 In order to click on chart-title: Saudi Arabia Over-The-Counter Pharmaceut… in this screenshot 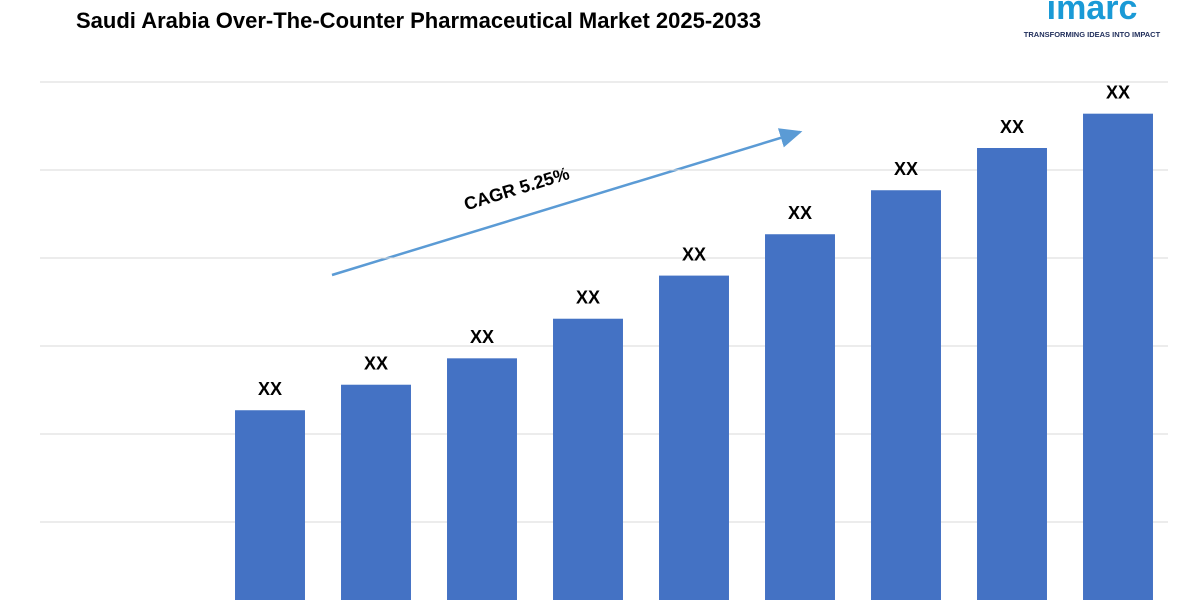, I will do `click(418, 20)`.